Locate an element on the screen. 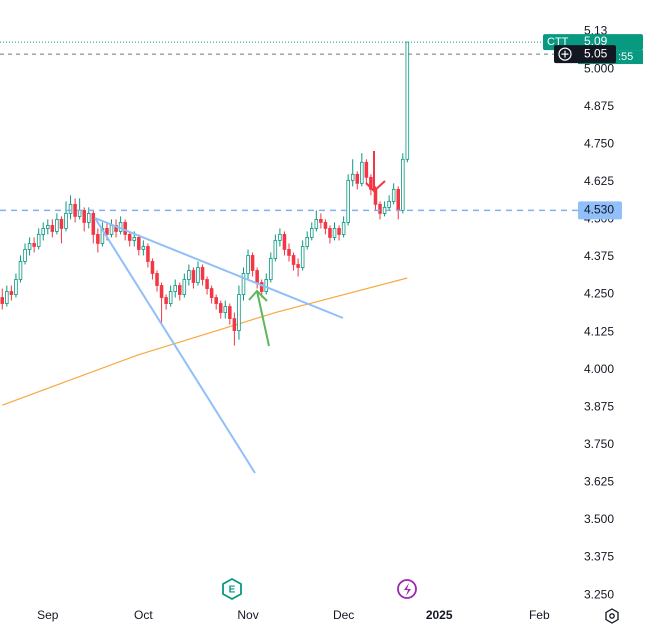  y-tick-label: 3.875 is located at coordinates (599, 406).